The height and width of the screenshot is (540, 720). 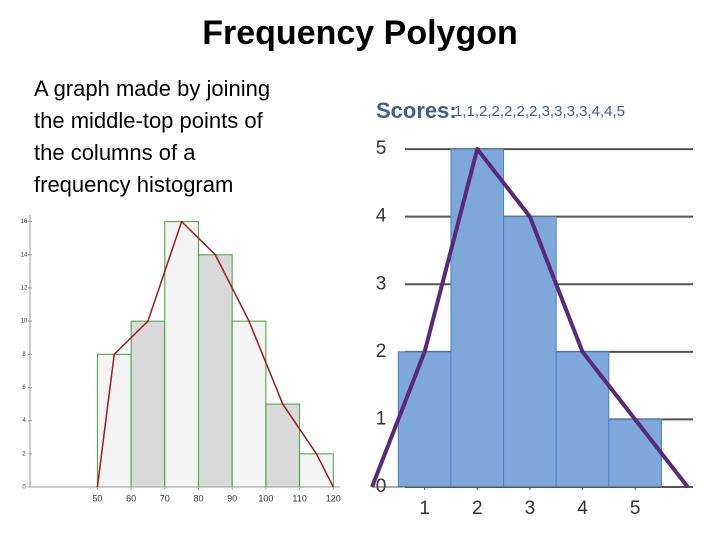 What do you see at coordinates (477, 508) in the screenshot?
I see `x-tick-label: 2` at bounding box center [477, 508].